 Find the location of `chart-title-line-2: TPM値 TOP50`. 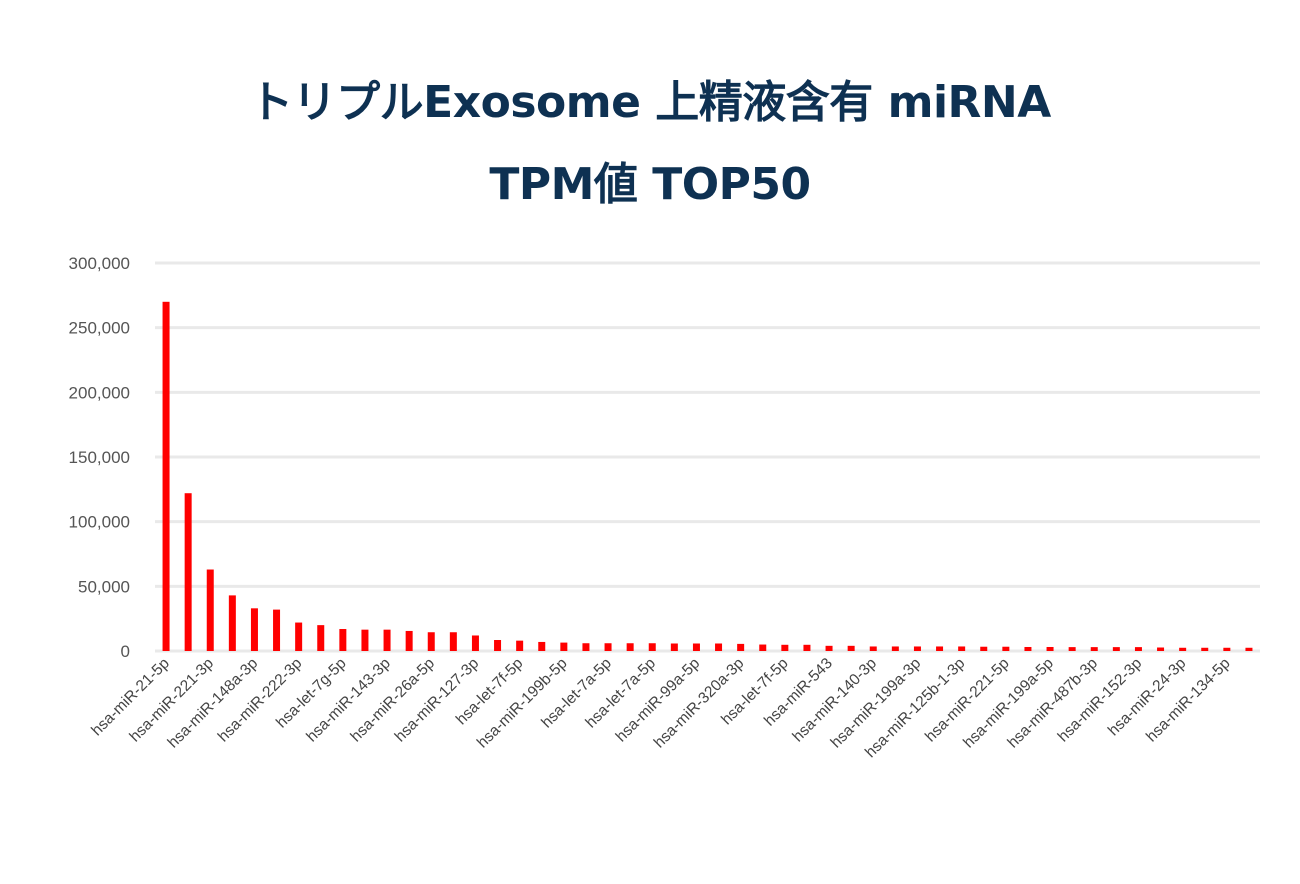

chart-title-line-2: TPM値 TOP50 is located at coordinates (650, 184).